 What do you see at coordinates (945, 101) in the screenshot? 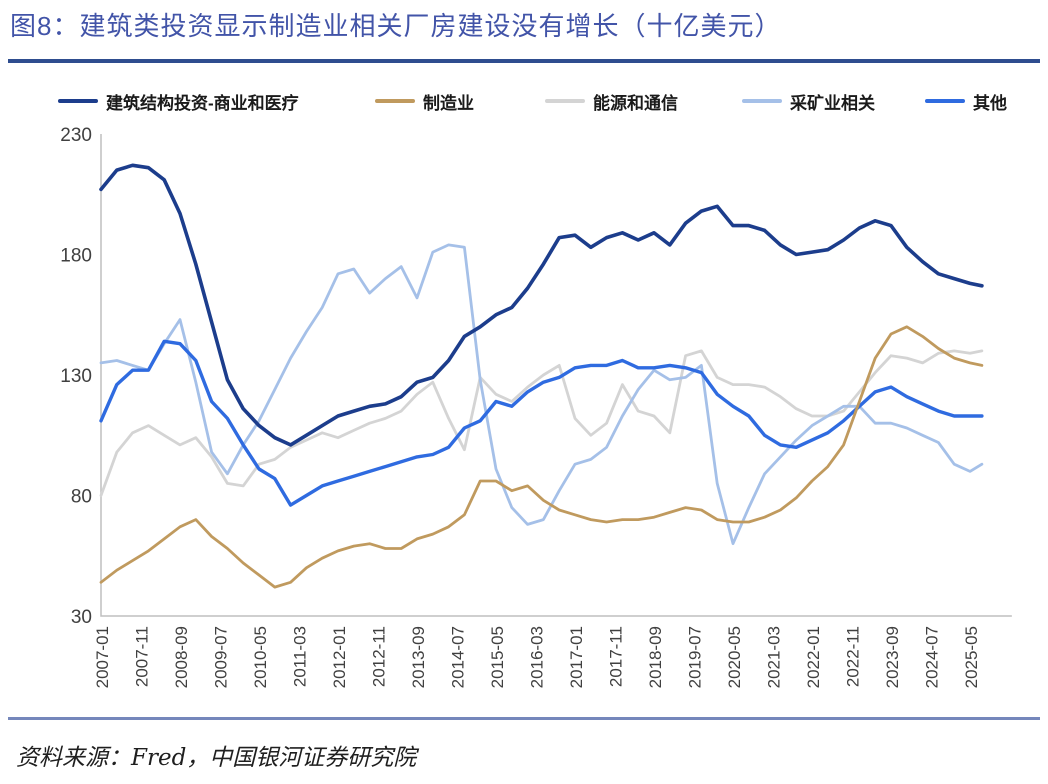
I see `legend-swatch-other` at bounding box center [945, 101].